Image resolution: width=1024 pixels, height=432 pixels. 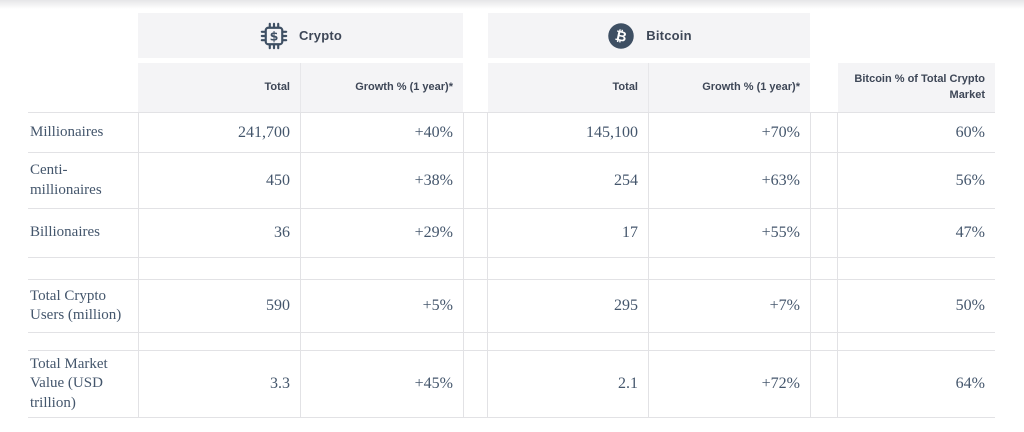 I want to click on group-header-crypto: $ Crypto, so click(x=300, y=35).